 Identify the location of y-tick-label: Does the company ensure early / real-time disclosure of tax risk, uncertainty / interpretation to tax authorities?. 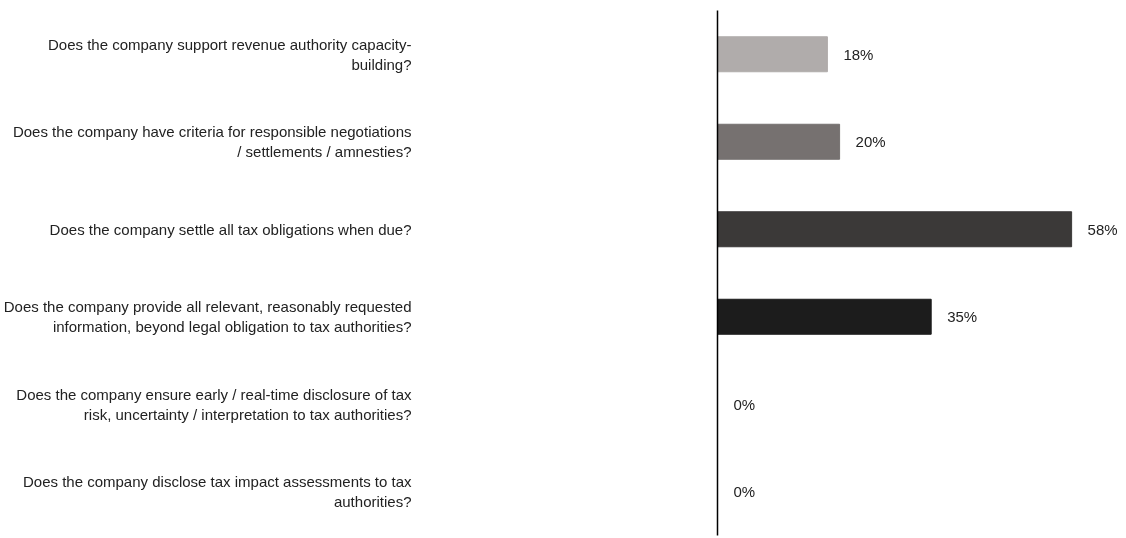
(214, 404).